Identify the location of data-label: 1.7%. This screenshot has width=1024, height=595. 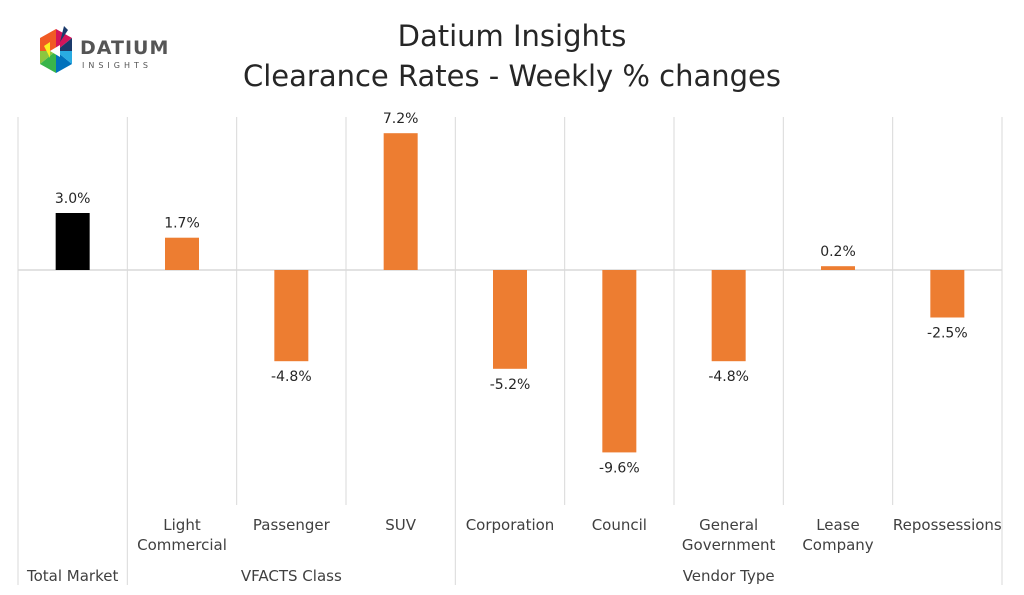
(182, 224).